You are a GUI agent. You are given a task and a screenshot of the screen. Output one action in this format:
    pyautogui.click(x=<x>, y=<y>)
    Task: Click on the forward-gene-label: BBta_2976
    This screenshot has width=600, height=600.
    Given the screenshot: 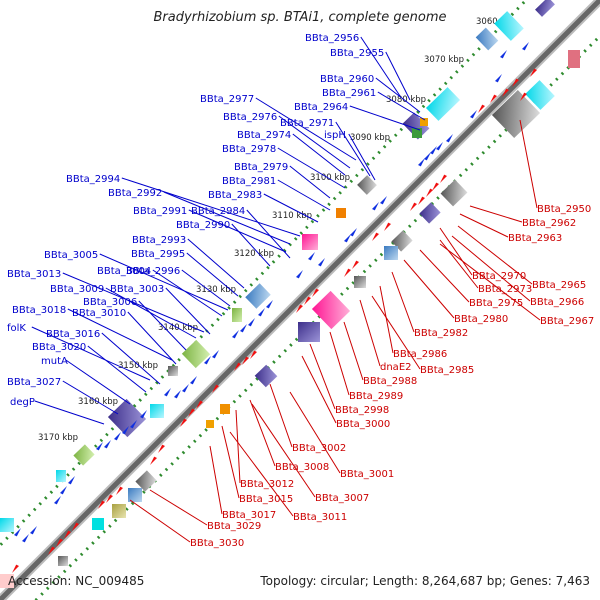 What is the action you would take?
    pyautogui.click(x=250, y=117)
    